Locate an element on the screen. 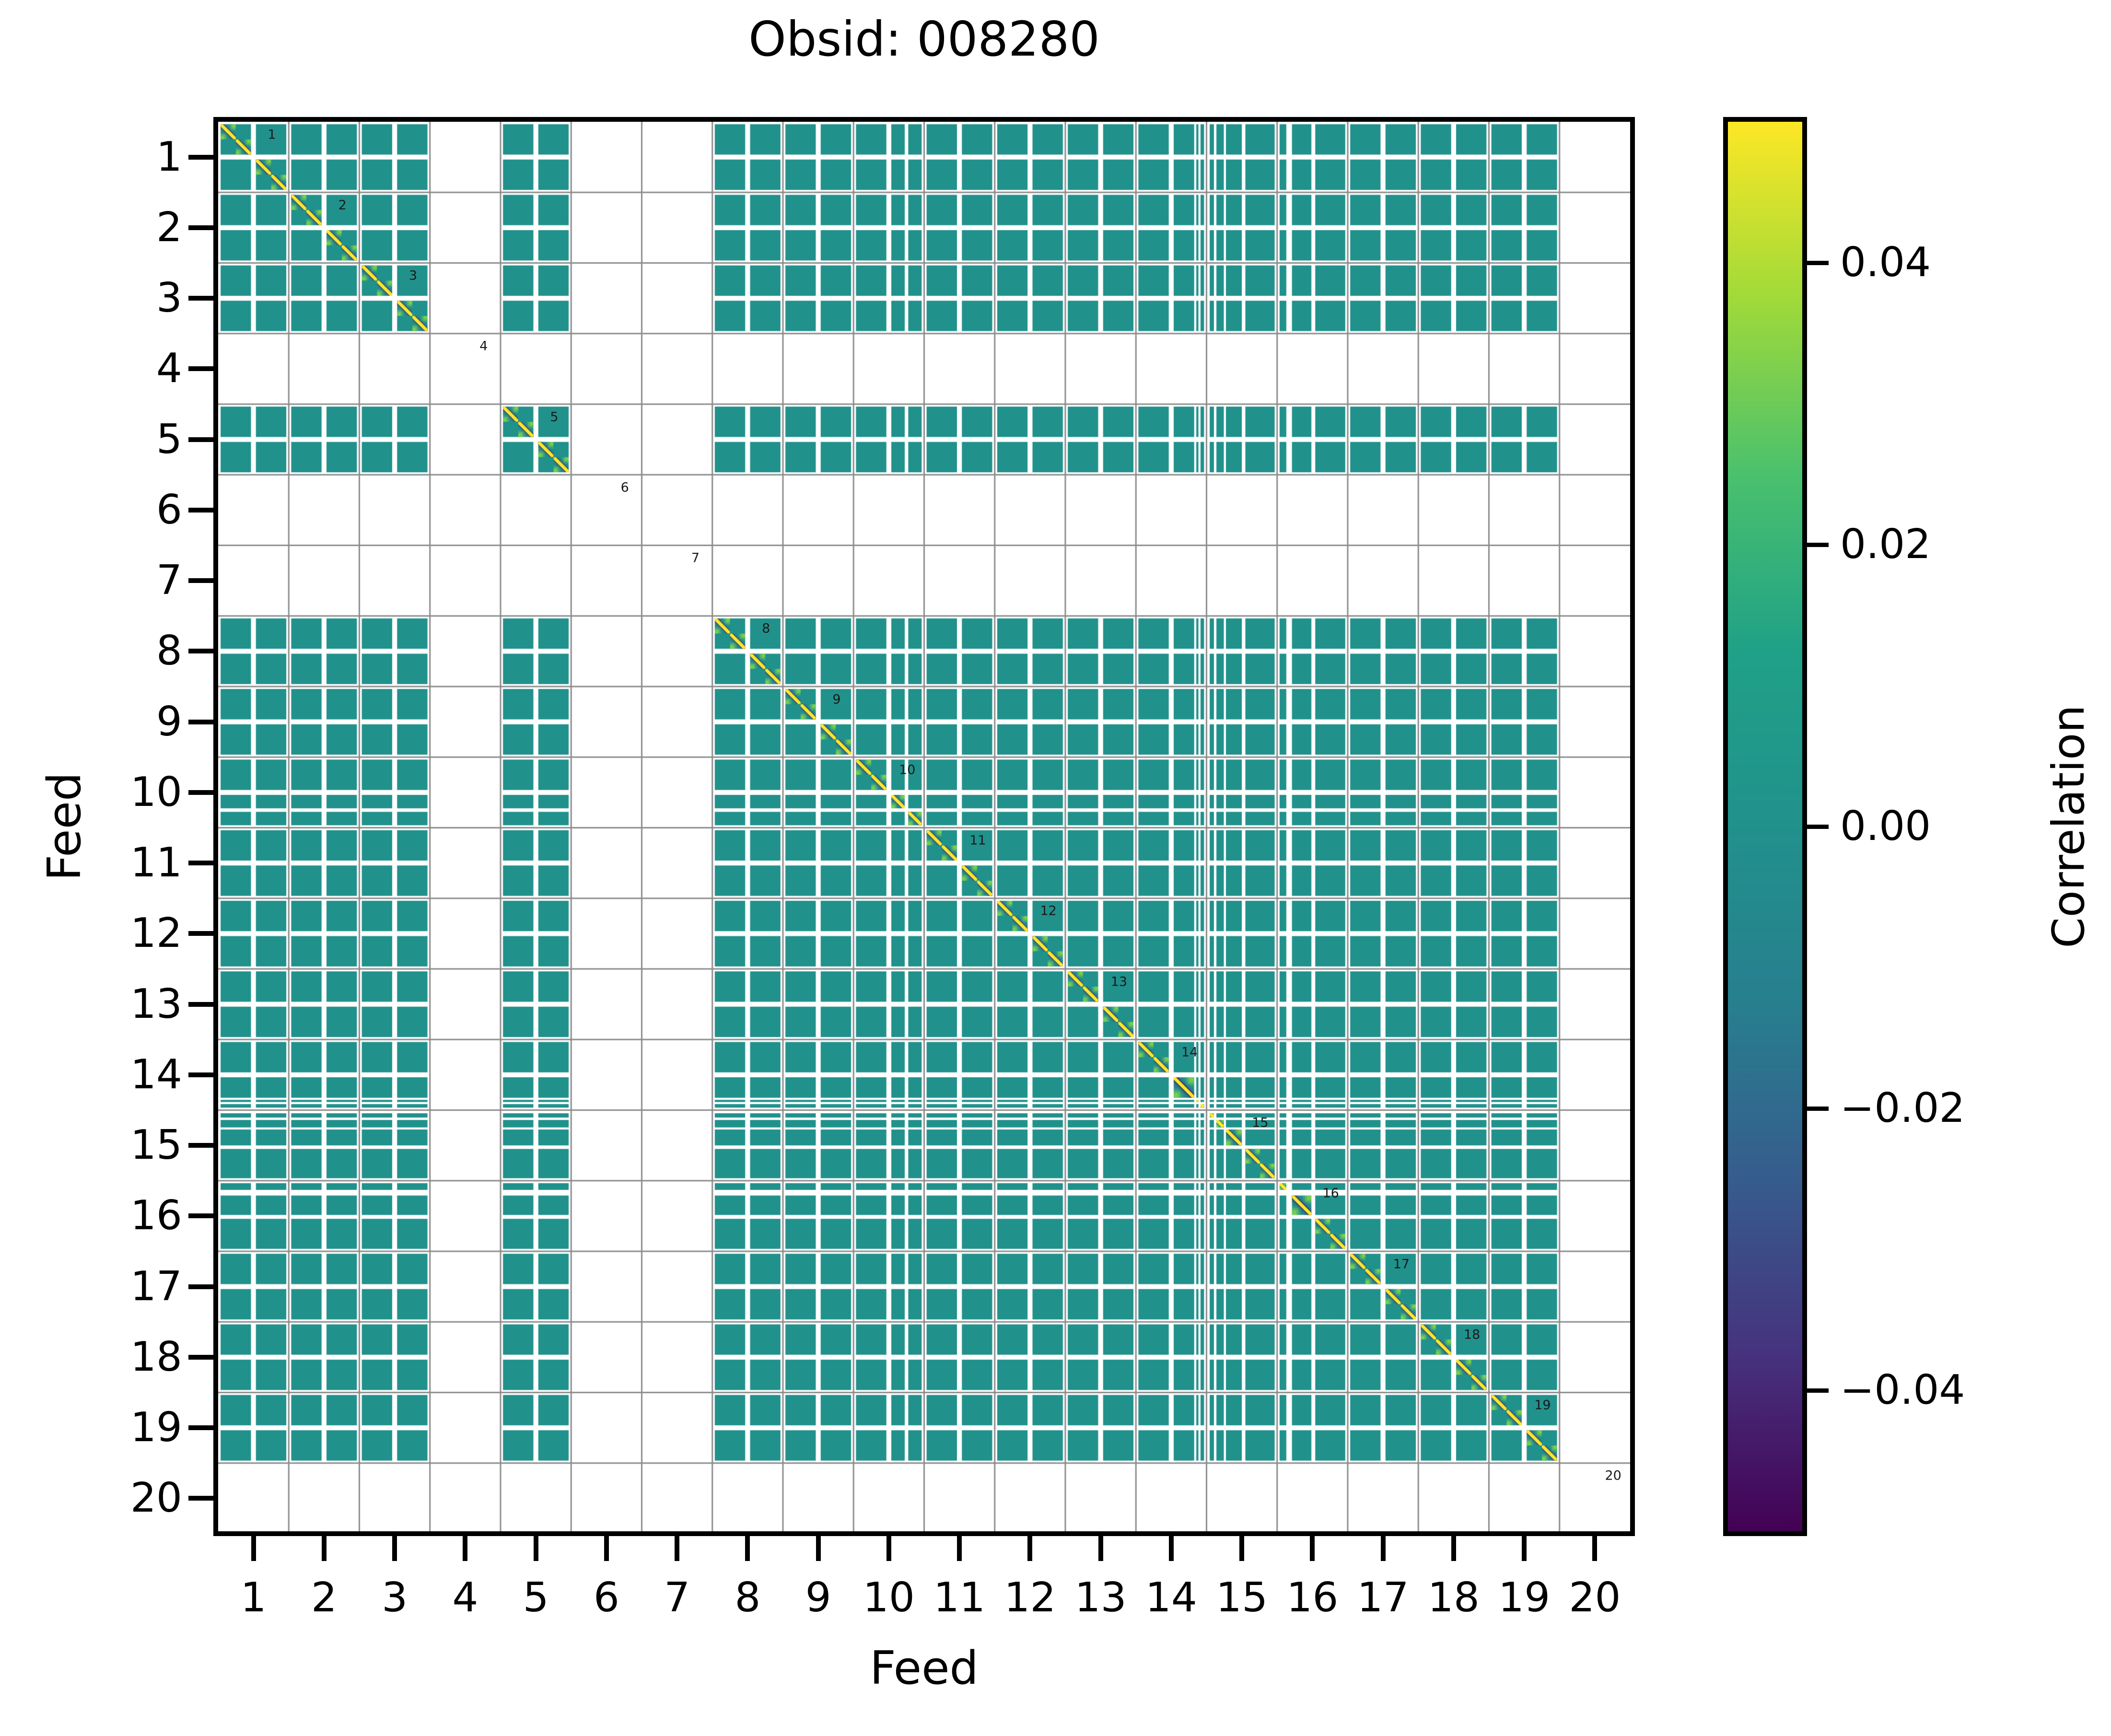 This screenshot has height=1736, width=2111. diagonal-feed-label: 6 is located at coordinates (624, 487).